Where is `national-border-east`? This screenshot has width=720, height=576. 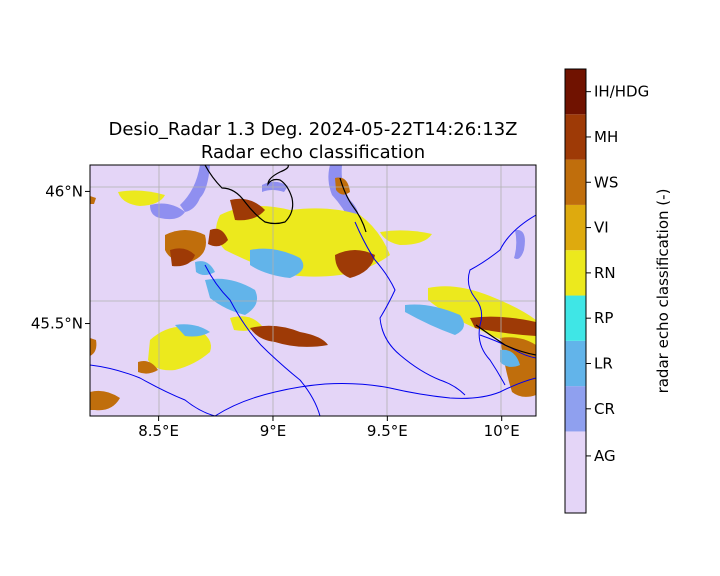 national-border-east is located at coordinates (353, 205).